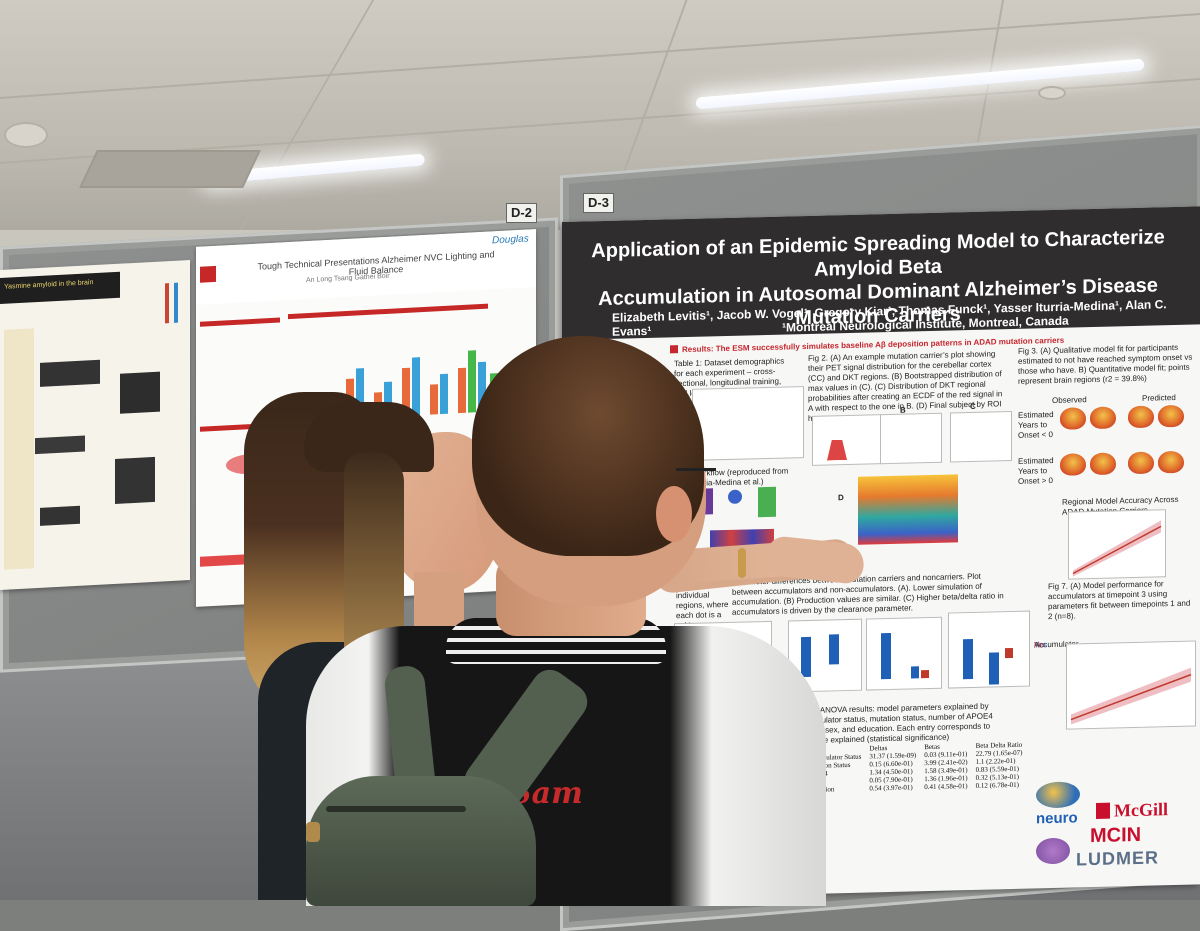  Describe the element at coordinates (1036, 424) in the screenshot. I see `onset-label: Estimated Years to Onset < 0` at that location.